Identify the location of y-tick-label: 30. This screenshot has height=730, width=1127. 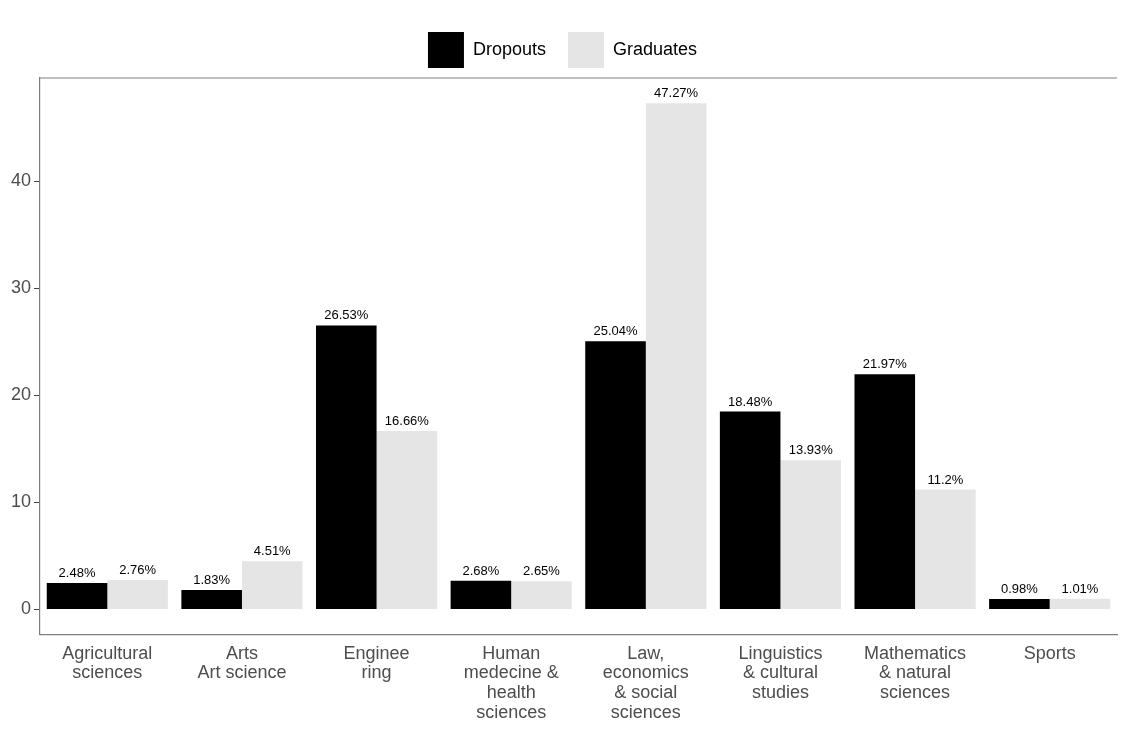
(21, 287).